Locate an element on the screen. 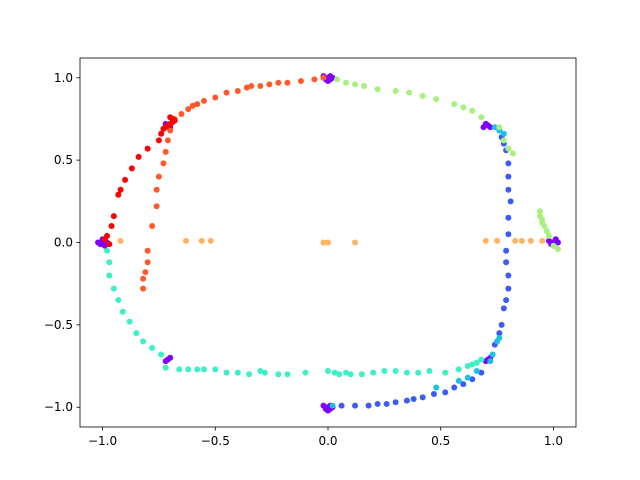 Image resolution: width=640 pixels, height=480 pixels. y-tick-label: −1.0 is located at coordinates (58, 407).